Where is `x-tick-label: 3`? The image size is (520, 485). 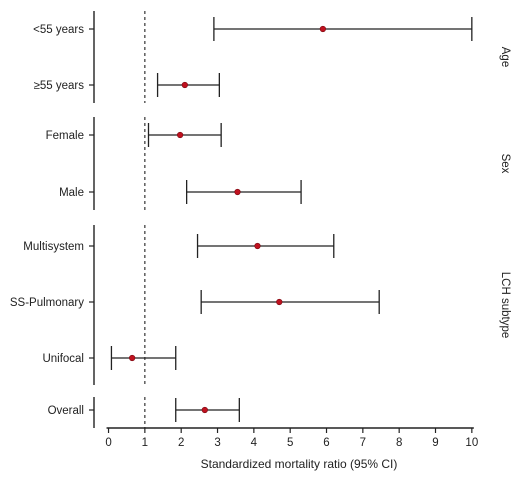
x-tick-label: 3 is located at coordinates (217, 443).